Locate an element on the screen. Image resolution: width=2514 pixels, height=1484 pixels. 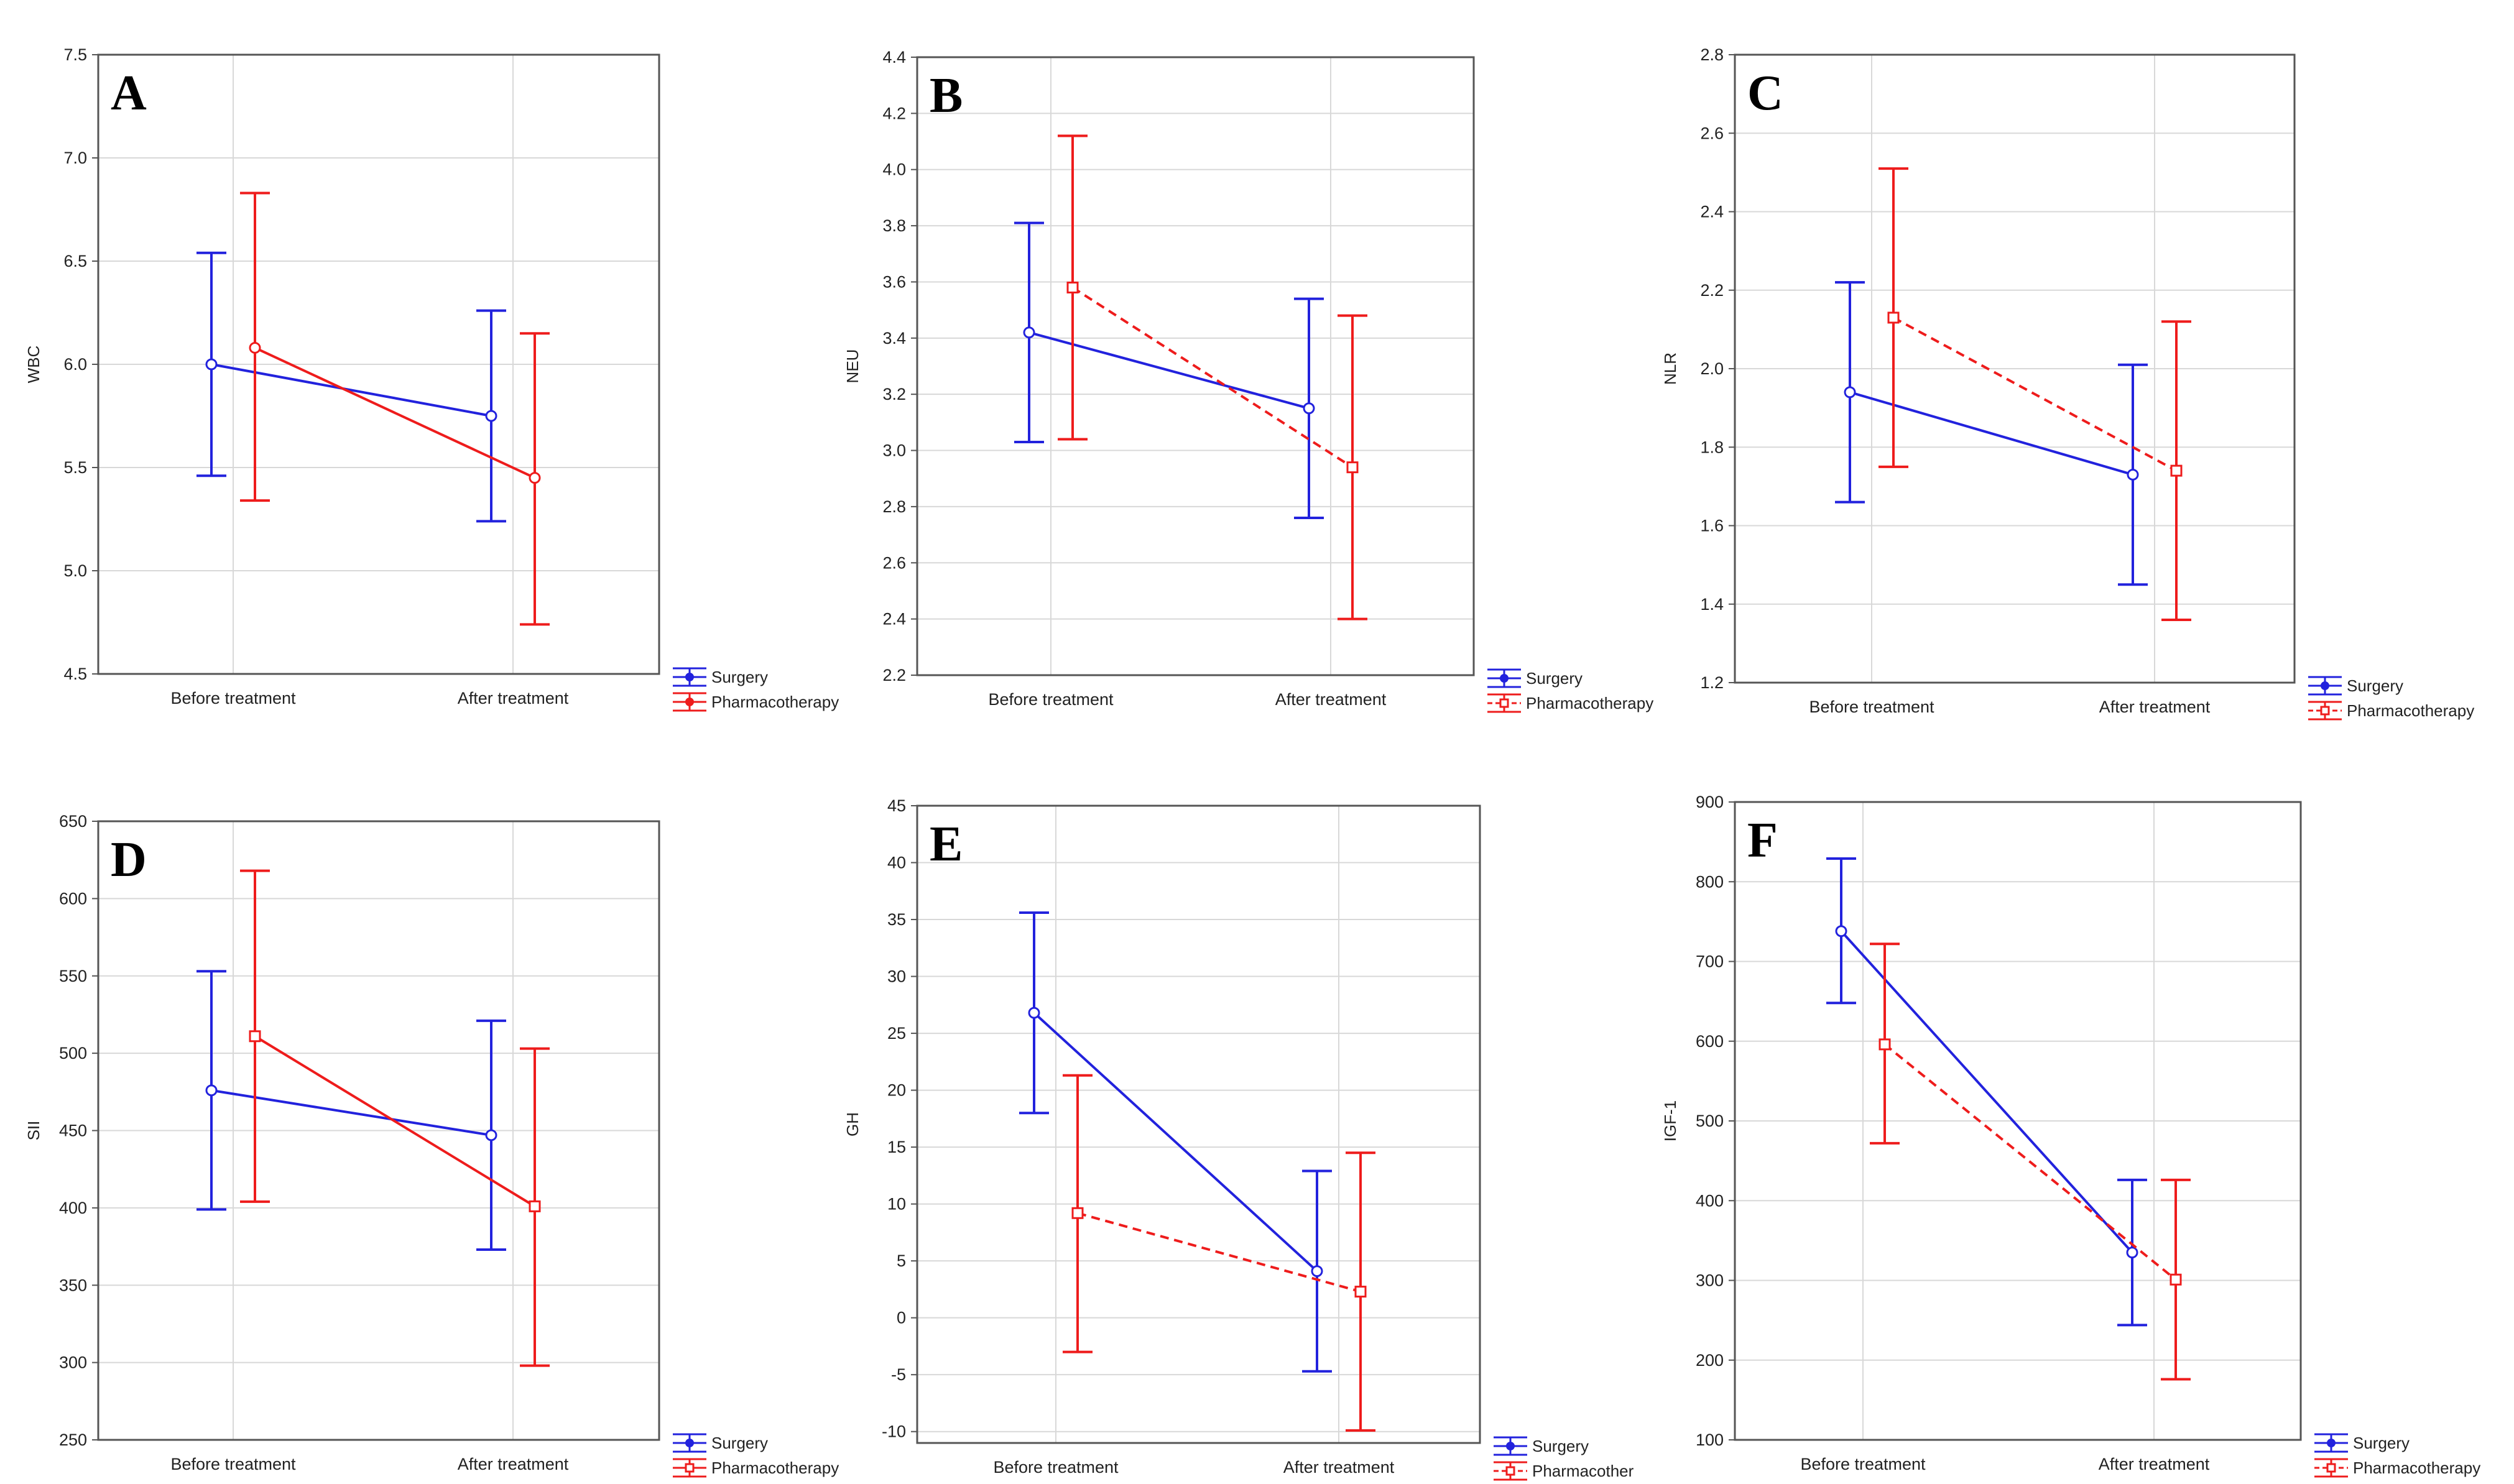
y-tick-label: 30 is located at coordinates (896, 976).